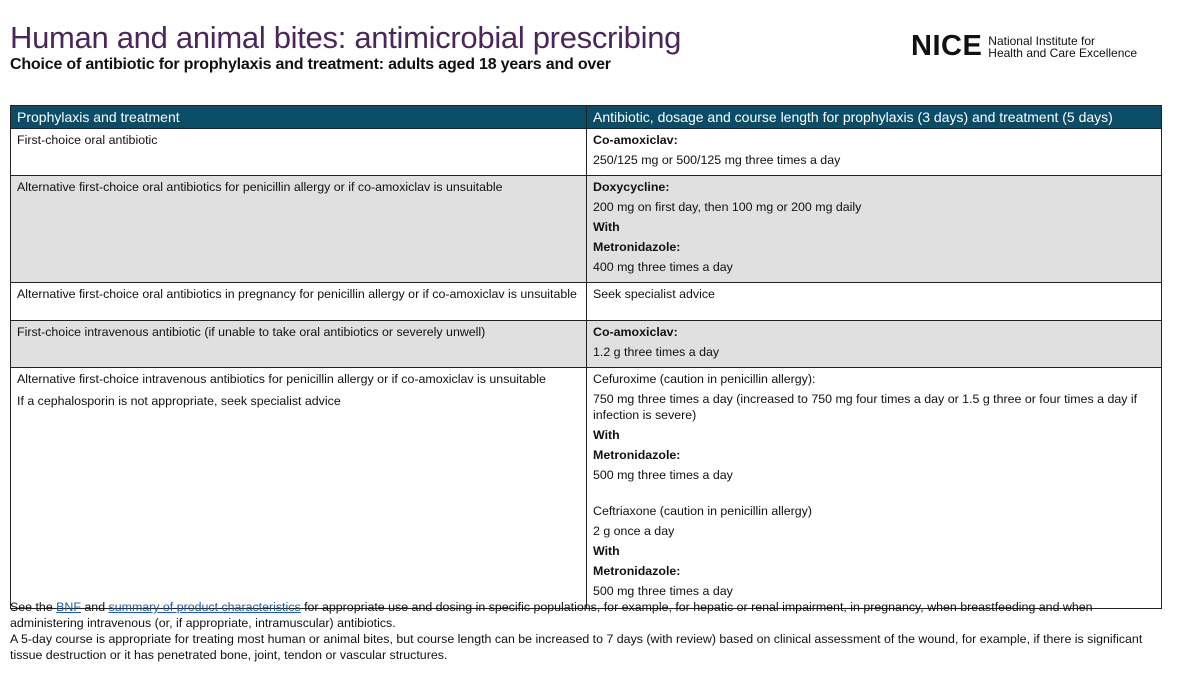  What do you see at coordinates (656, 352) in the screenshot?
I see `cell-text: 1.2 g three times a day` at bounding box center [656, 352].